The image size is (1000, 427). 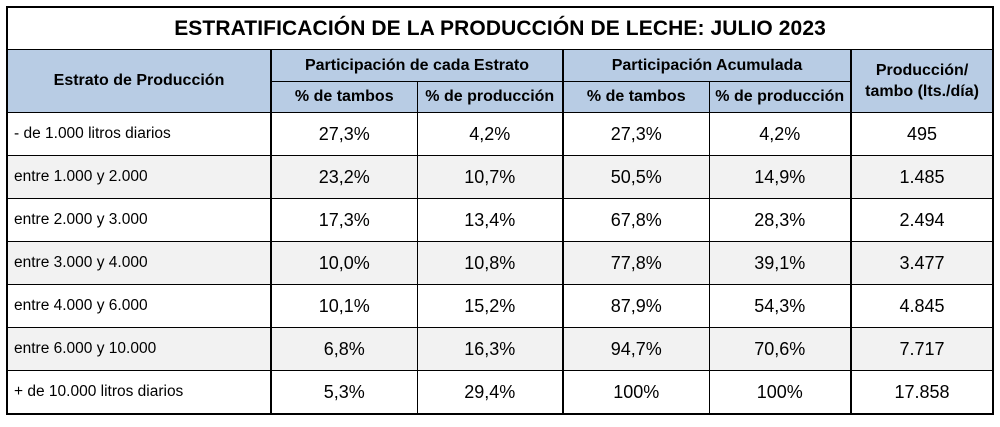 What do you see at coordinates (139, 220) in the screenshot?
I see `cell-estrato: entre 2.000 y 3.000` at bounding box center [139, 220].